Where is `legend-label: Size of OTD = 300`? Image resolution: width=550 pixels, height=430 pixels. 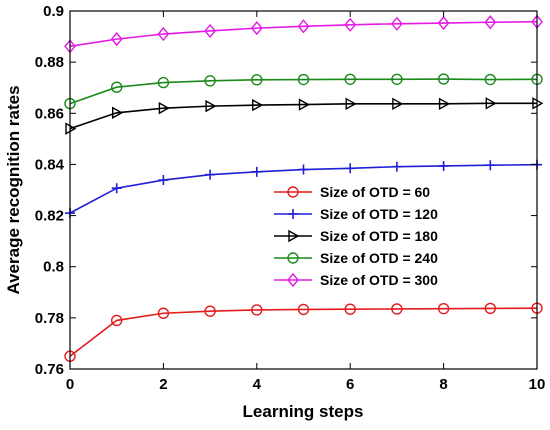 legend-label: Size of OTD = 300 is located at coordinates (379, 280).